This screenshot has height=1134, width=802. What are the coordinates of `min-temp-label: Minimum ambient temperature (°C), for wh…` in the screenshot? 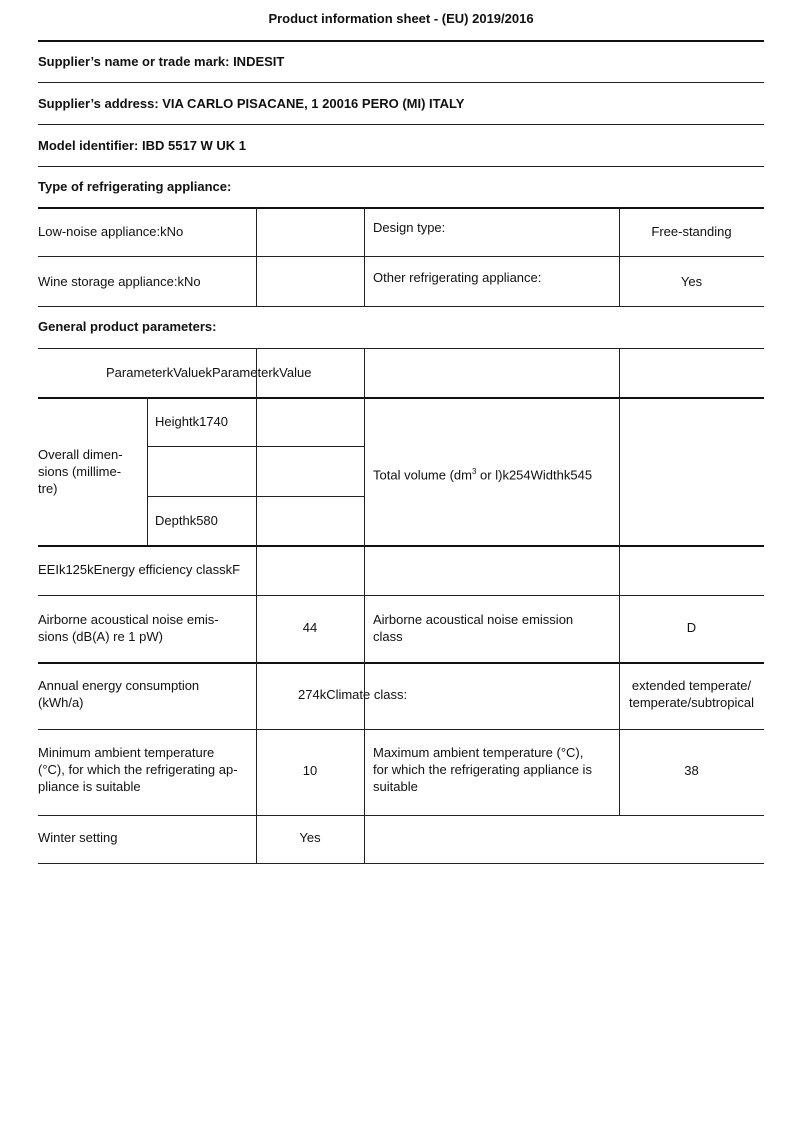 It's located at (138, 769).